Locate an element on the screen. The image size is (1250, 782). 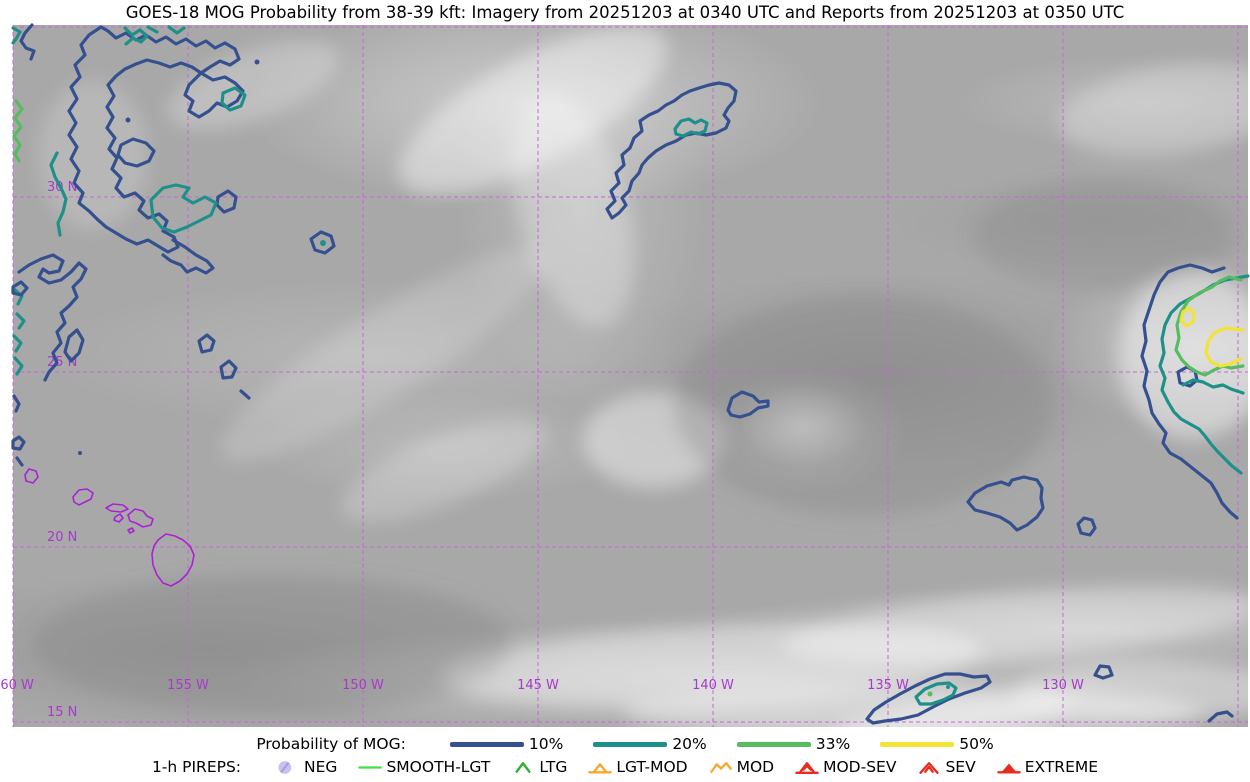
pireps-item-LGT-MOD: LGT-MOD is located at coordinates (637, 767).